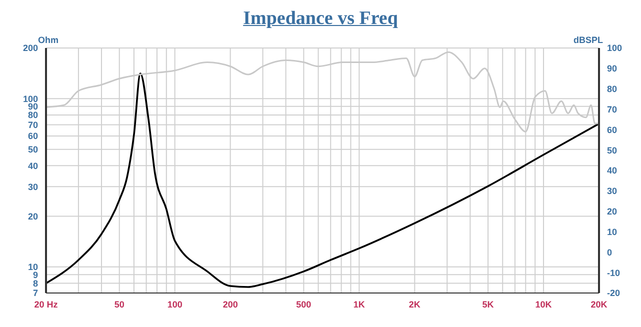  Describe the element at coordinates (612, 231) in the screenshot. I see `y2-tick-label: 10` at that location.